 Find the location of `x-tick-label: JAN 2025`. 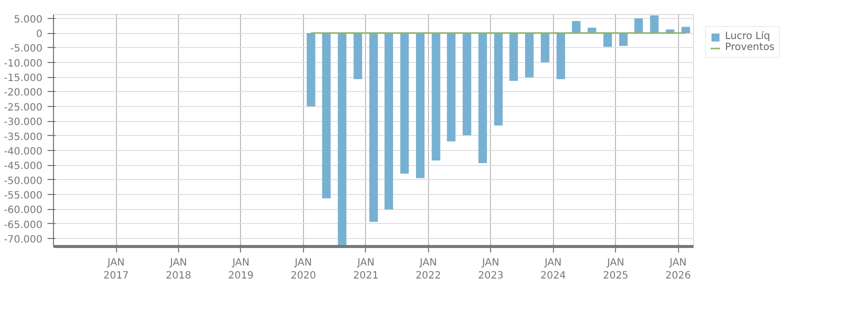

x-tick-label: JAN 2025 is located at coordinates (615, 270).